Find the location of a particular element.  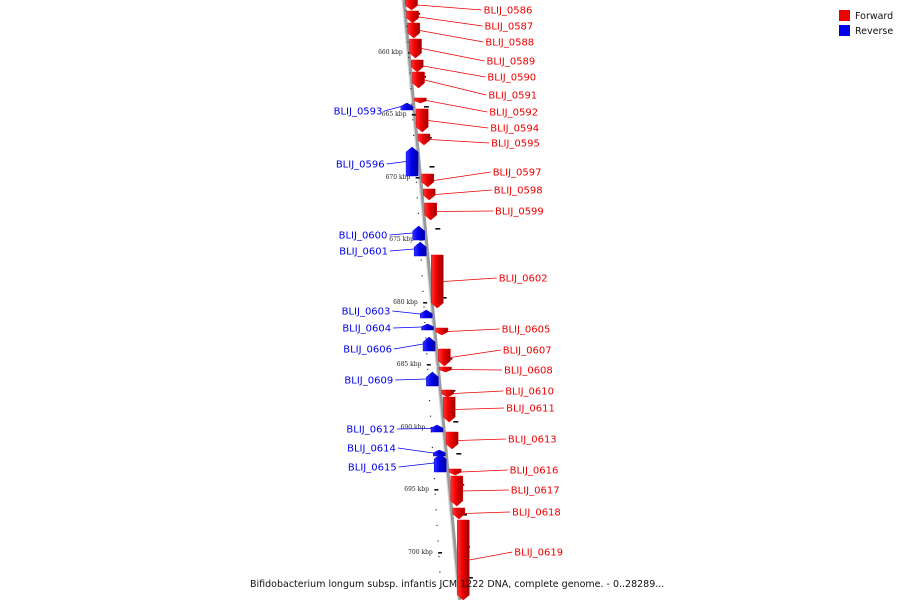

gene-label: BLIJ_0610 is located at coordinates (529, 392).